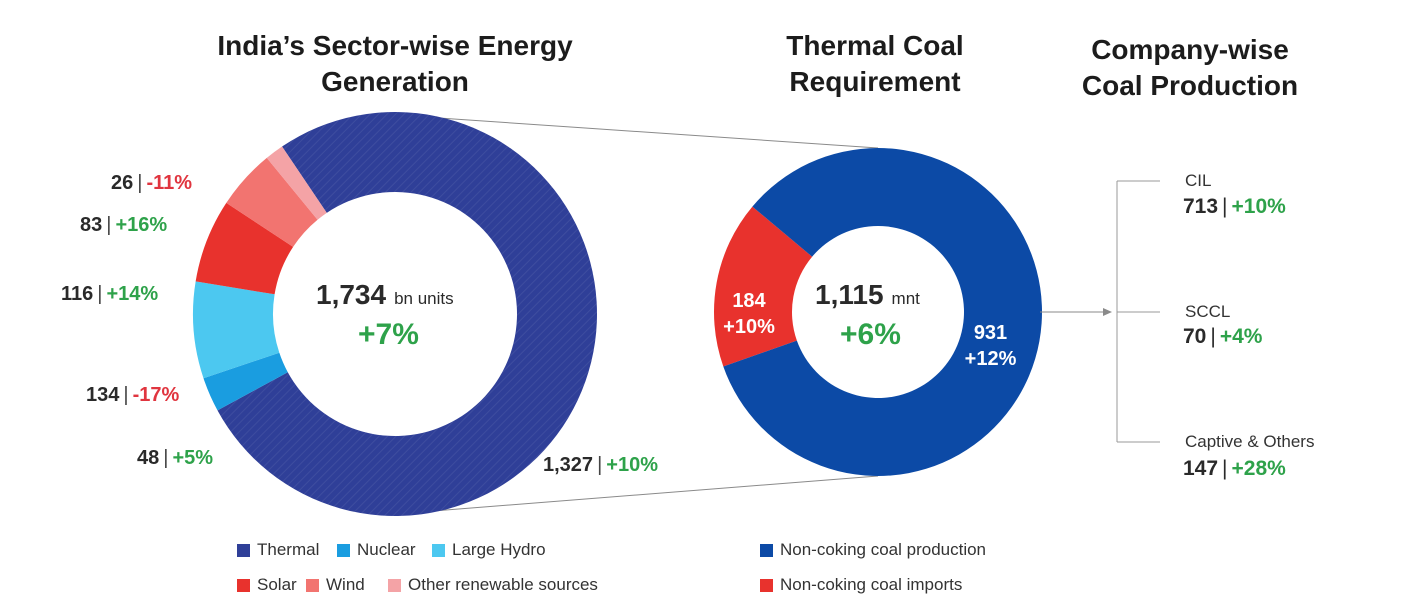  Describe the element at coordinates (376, 550) in the screenshot. I see `legend-item-nuclear: Nuclear` at that location.